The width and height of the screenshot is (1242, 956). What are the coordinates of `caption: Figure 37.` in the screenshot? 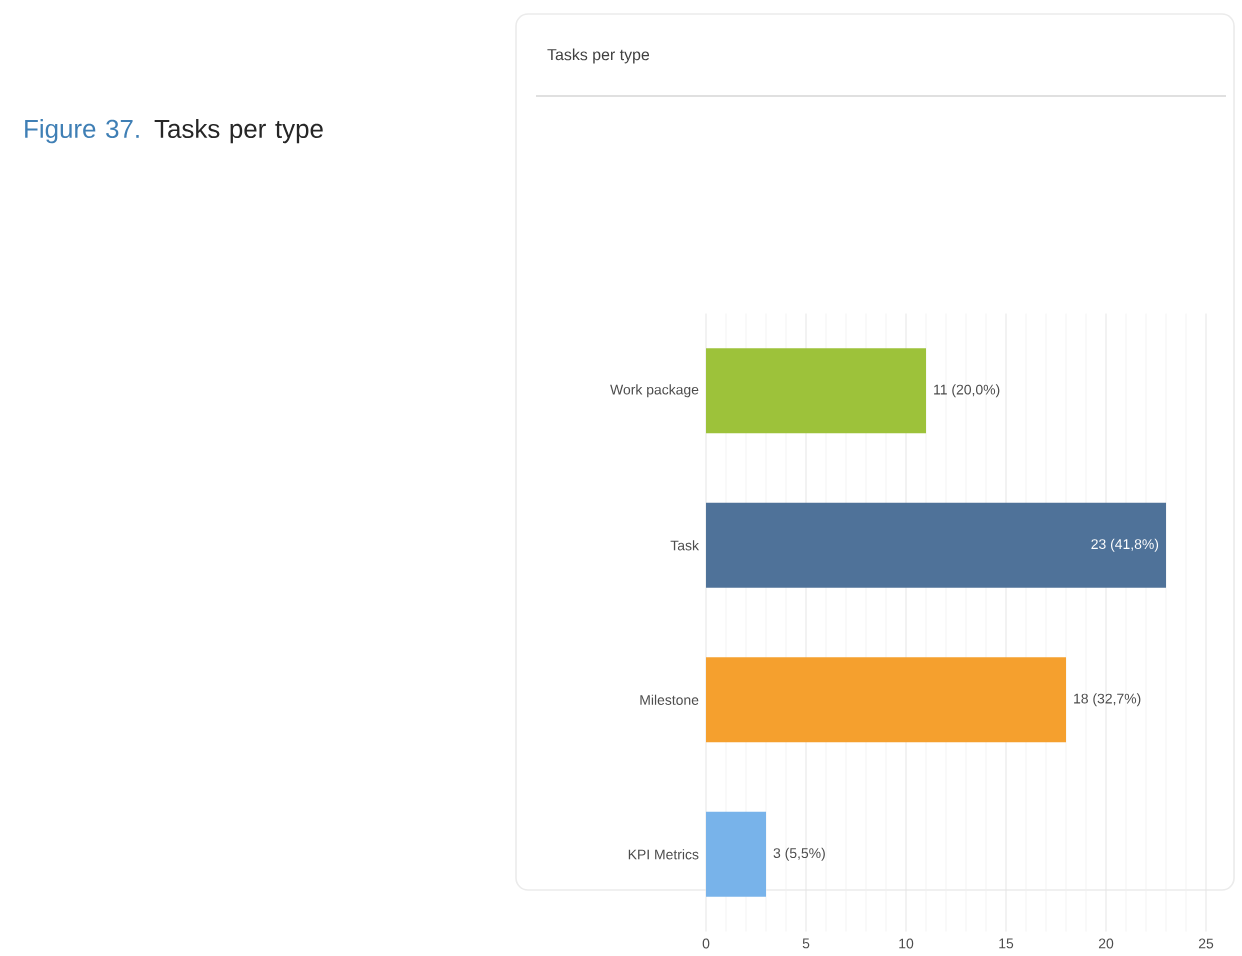 It's located at (82, 131).